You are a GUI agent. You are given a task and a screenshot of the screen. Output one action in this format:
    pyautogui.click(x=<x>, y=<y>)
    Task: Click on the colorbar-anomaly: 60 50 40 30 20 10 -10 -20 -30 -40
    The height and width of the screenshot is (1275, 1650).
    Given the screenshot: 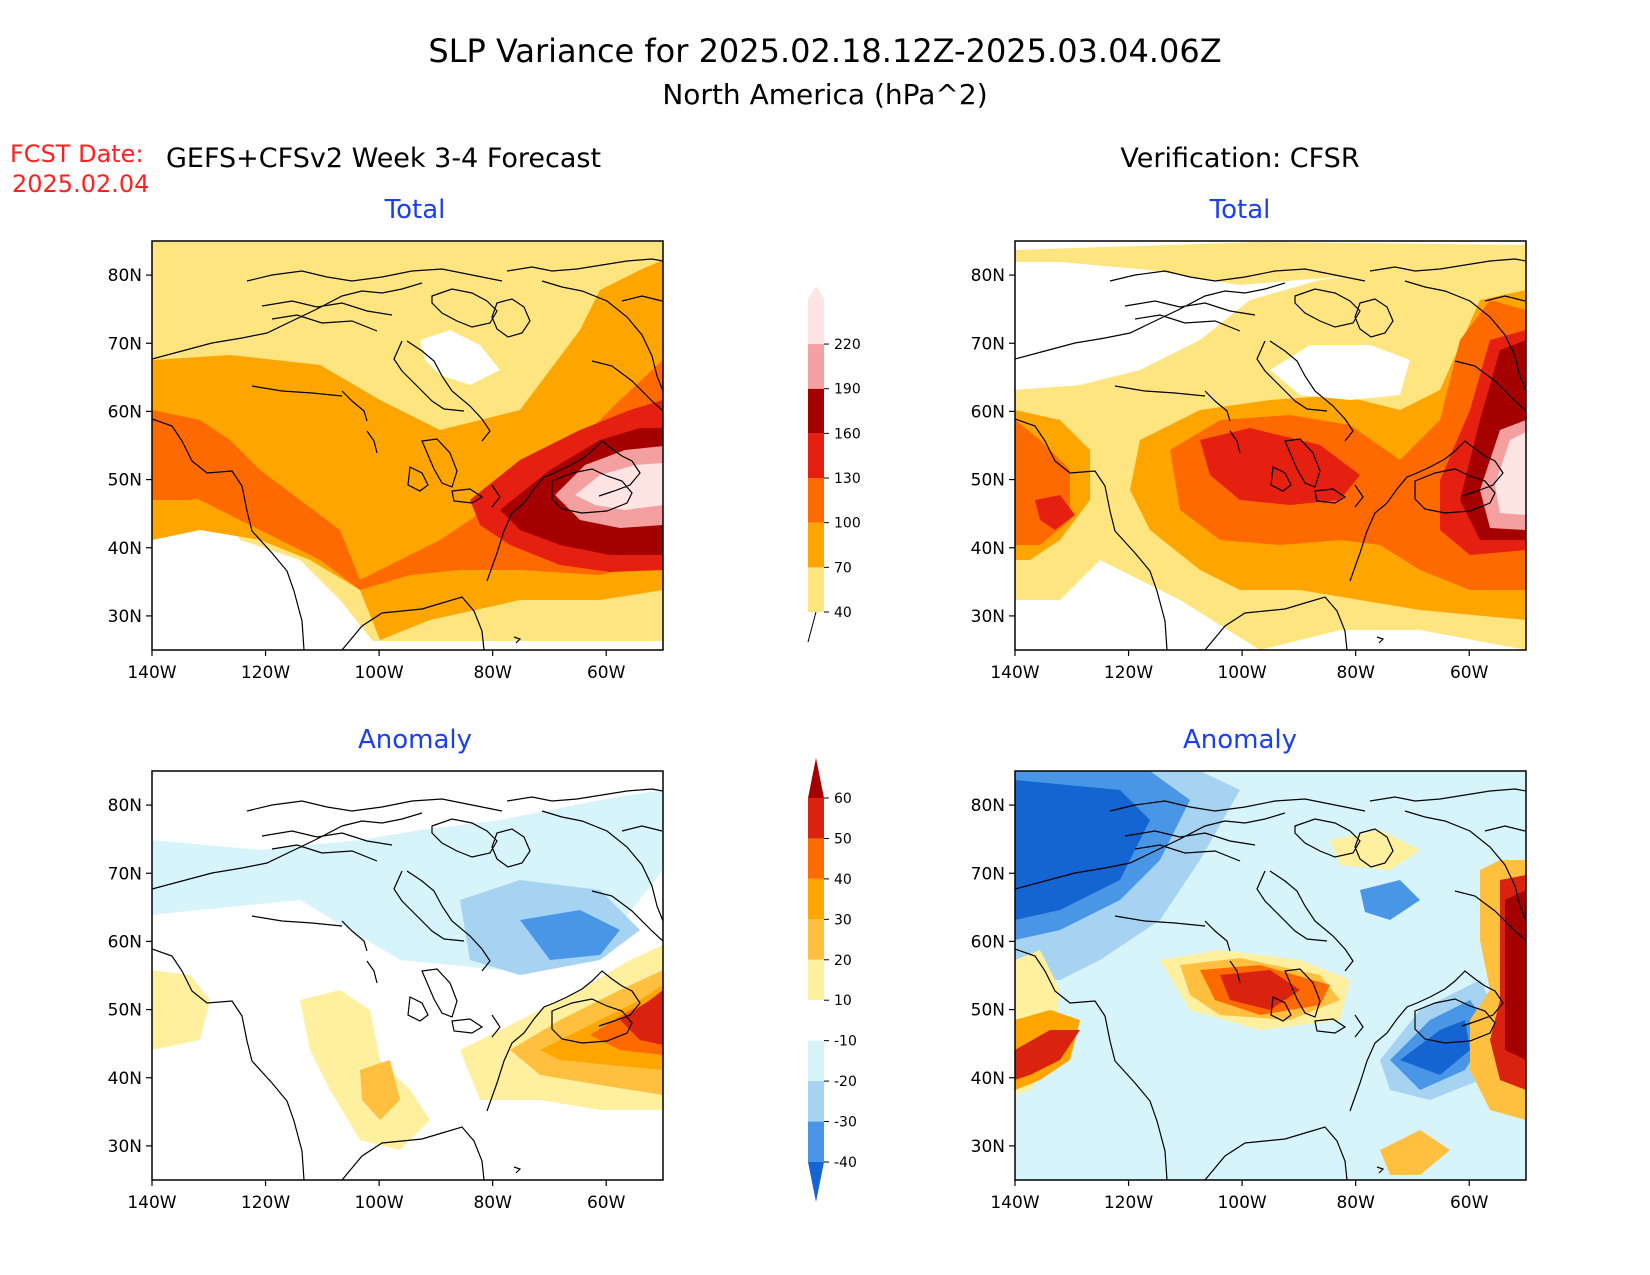 What is the action you would take?
    pyautogui.click(x=832, y=980)
    